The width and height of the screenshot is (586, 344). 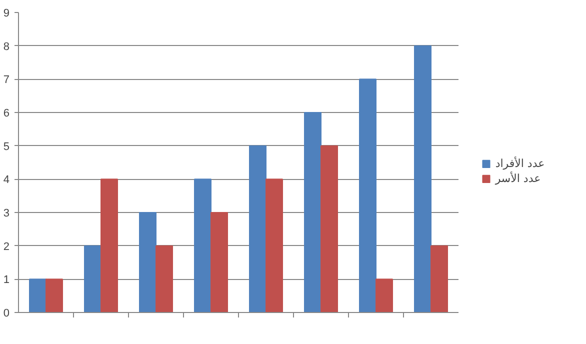 What do you see at coordinates (6, 114) in the screenshot?
I see `y-tick-label: 6` at bounding box center [6, 114].